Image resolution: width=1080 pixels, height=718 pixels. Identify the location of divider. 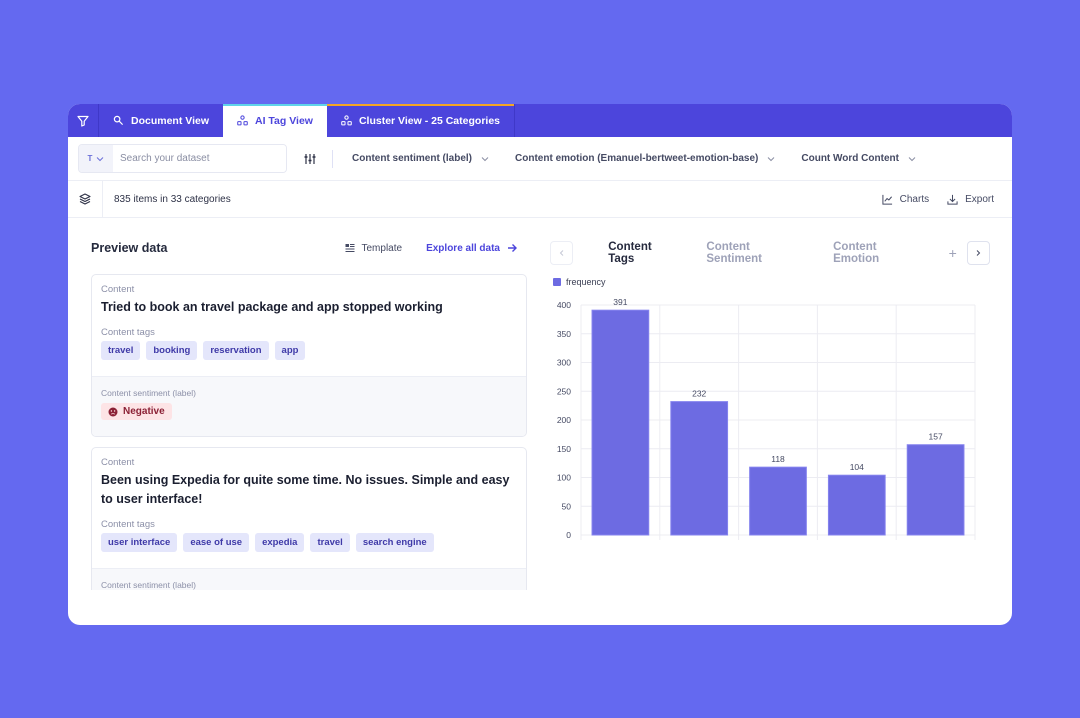
(332, 158).